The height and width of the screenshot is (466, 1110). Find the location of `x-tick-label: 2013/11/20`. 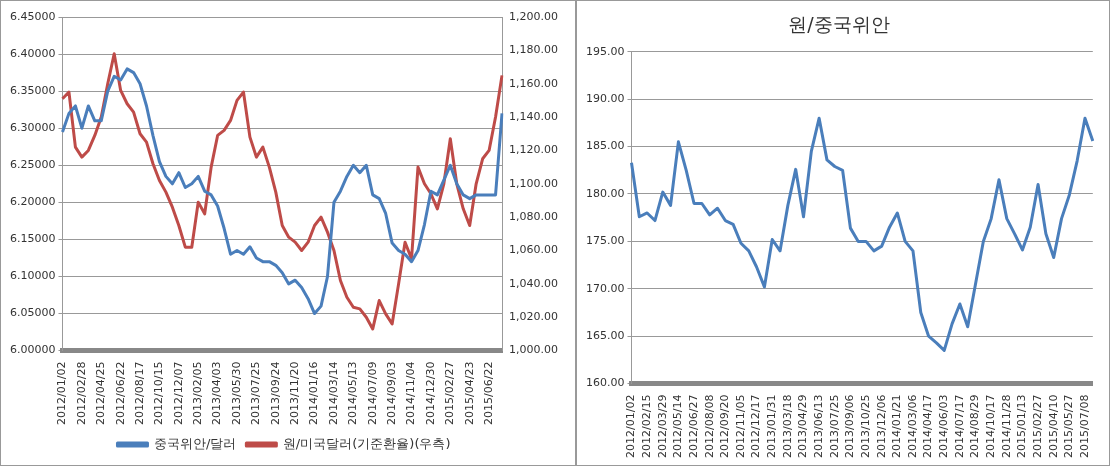

x-tick-label: 2013/11/20 is located at coordinates (295, 393).